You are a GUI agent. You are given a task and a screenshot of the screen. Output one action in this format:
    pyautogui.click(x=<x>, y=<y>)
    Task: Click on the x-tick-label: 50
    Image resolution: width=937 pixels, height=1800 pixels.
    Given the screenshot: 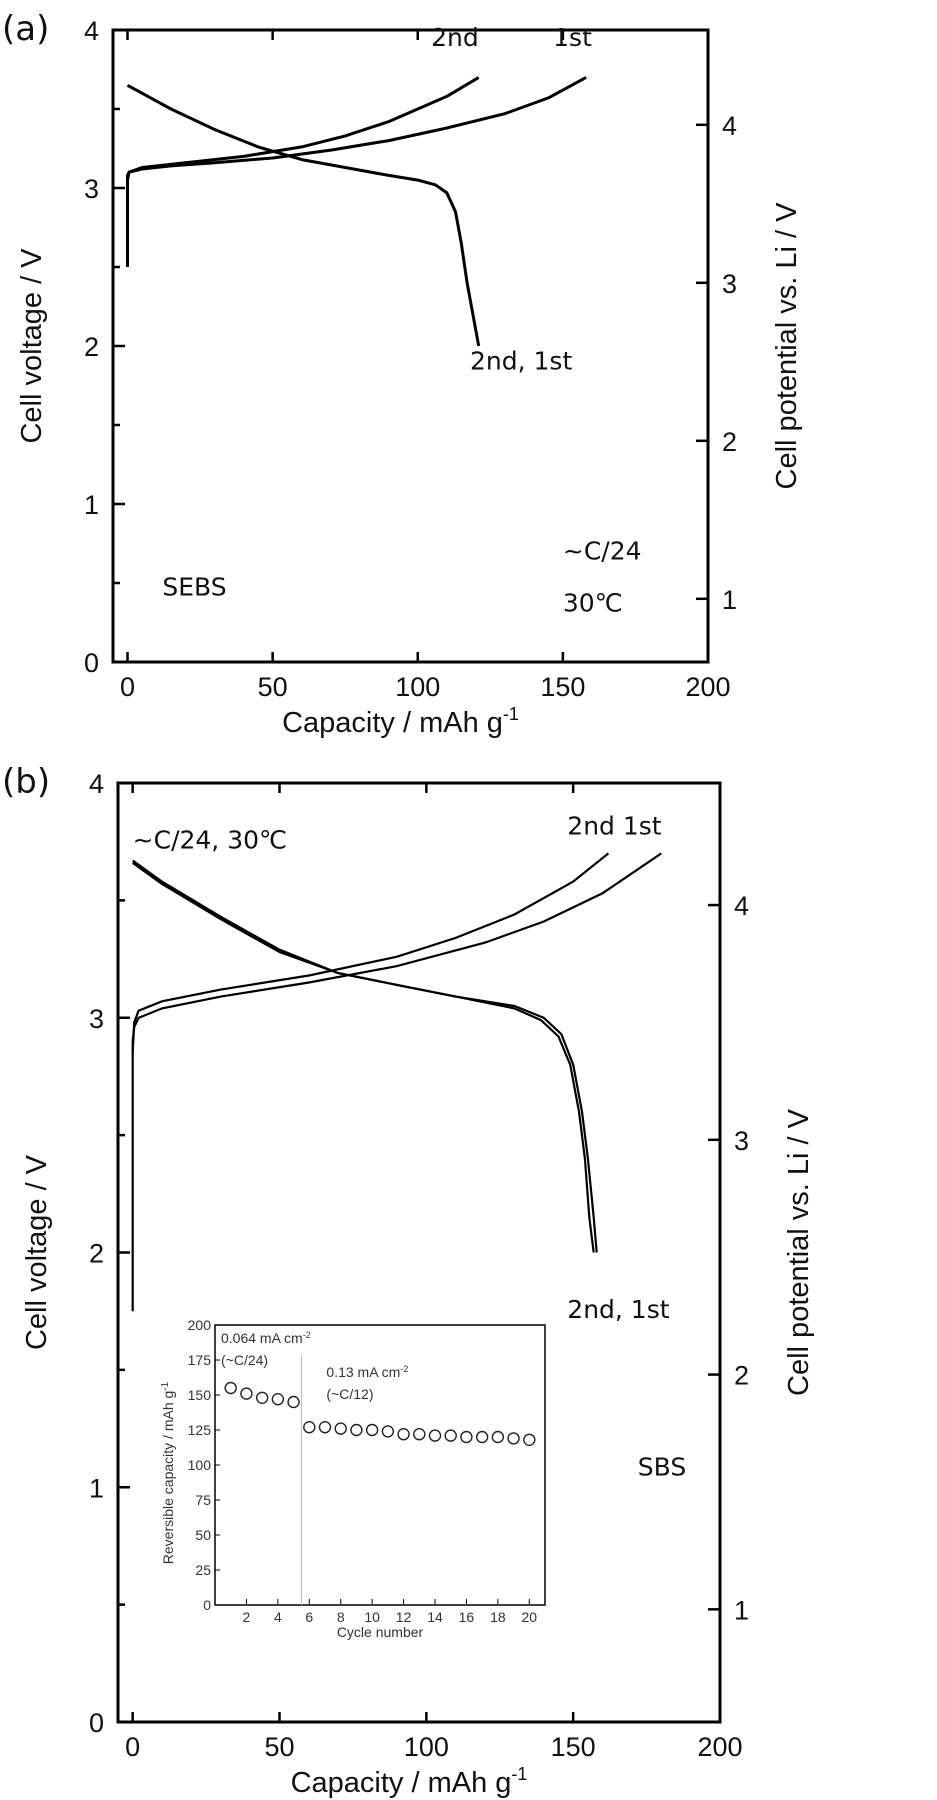 What is the action you would take?
    pyautogui.click(x=273, y=687)
    